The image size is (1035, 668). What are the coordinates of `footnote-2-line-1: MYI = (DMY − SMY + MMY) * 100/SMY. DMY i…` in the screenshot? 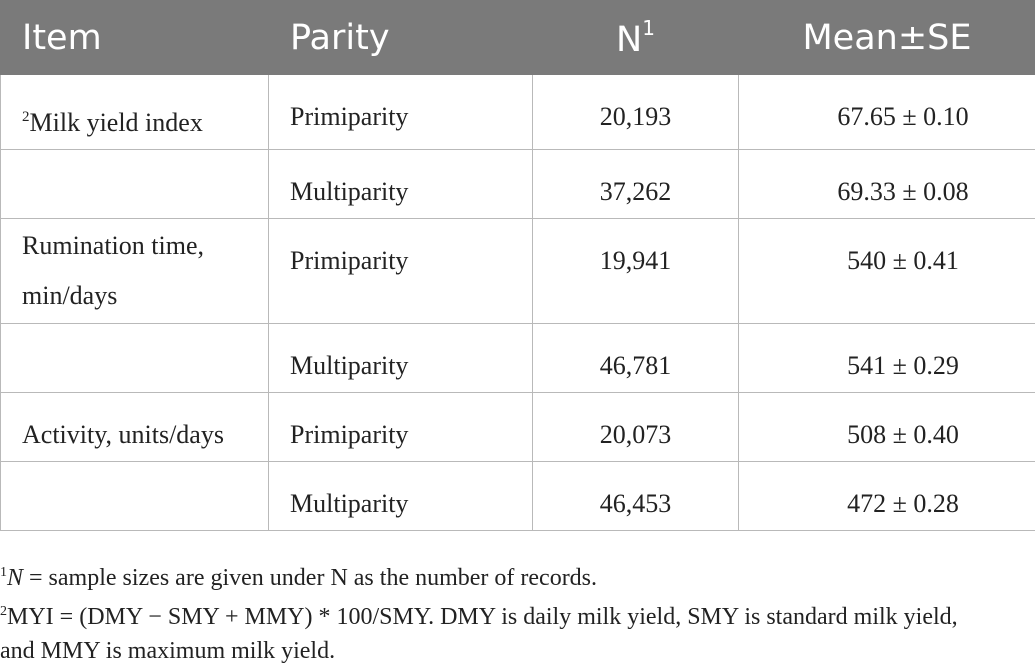 It's located at (482, 617).